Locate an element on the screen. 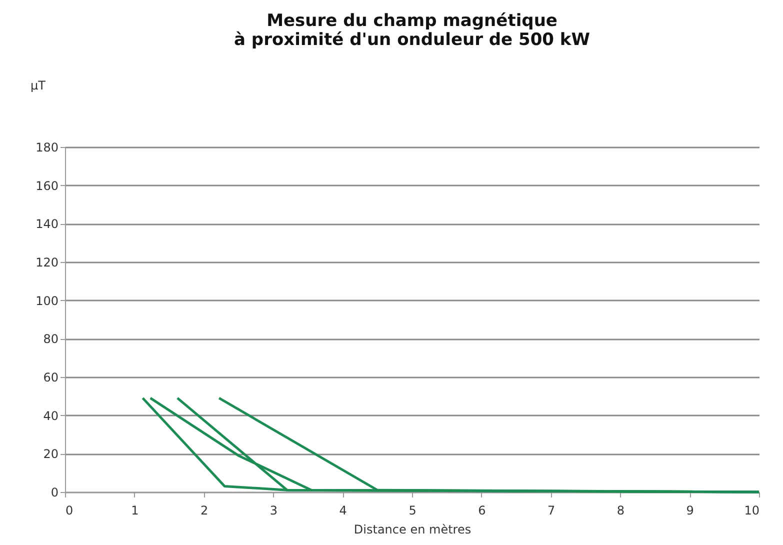 This screenshot has height=545, width=783. x-tick-label: 1 is located at coordinates (135, 511).